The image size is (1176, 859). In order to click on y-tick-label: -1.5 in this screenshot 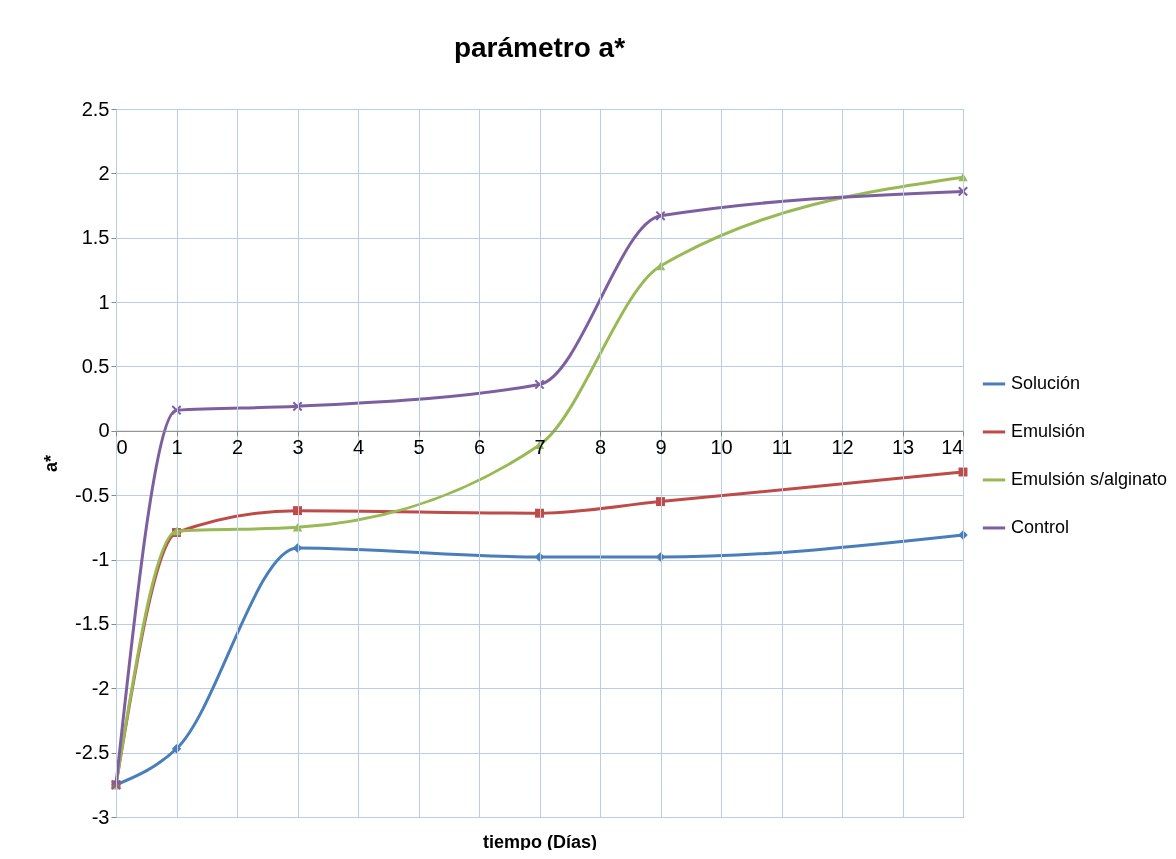, I will do `click(92, 623)`.